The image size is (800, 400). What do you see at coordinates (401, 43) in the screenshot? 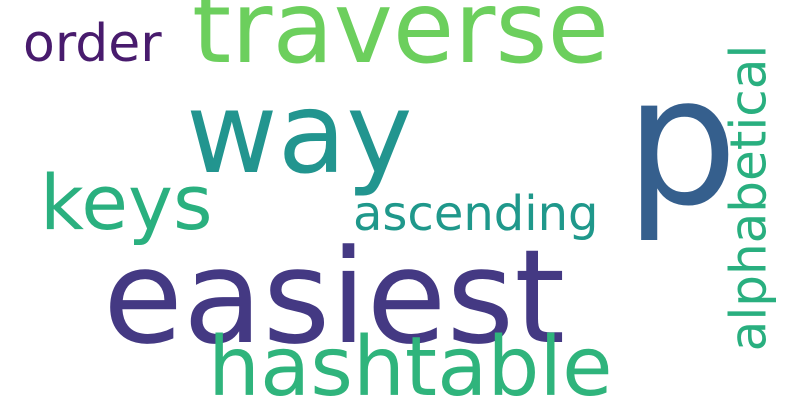
I see `word-traverse: traverse` at bounding box center [401, 43].